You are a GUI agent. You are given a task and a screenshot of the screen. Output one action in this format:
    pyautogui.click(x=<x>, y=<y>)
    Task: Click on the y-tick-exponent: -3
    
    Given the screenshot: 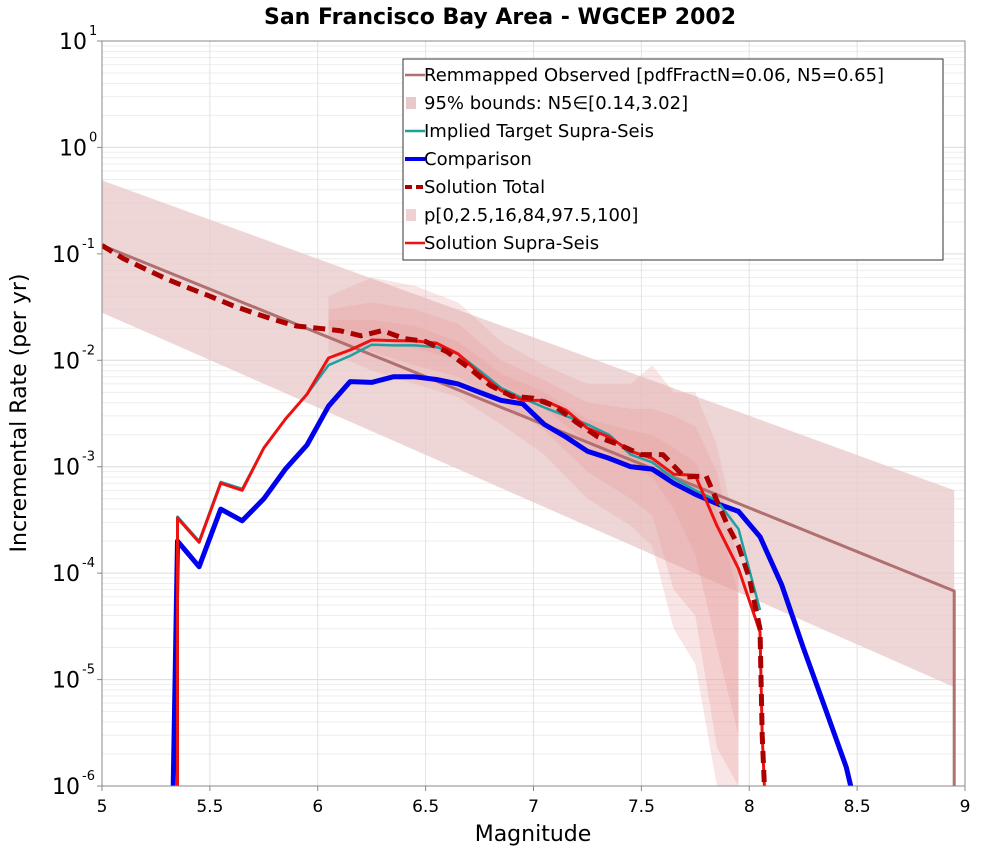 What is the action you would take?
    pyautogui.click(x=88, y=457)
    